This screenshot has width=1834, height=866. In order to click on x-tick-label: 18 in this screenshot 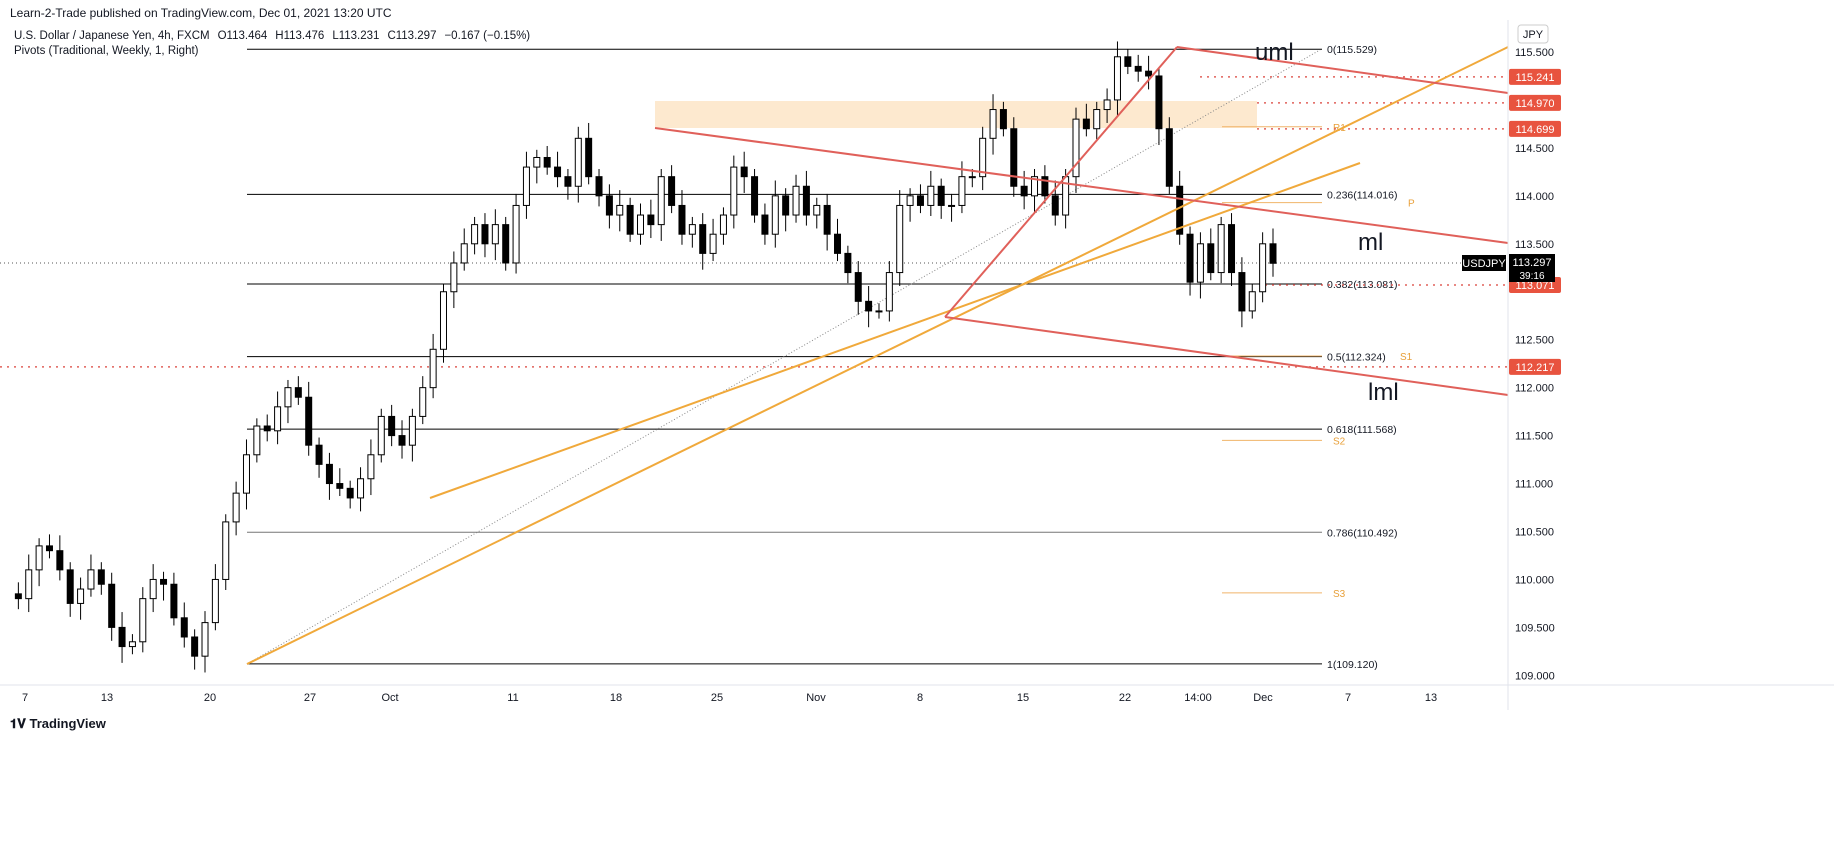, I will do `click(616, 698)`.